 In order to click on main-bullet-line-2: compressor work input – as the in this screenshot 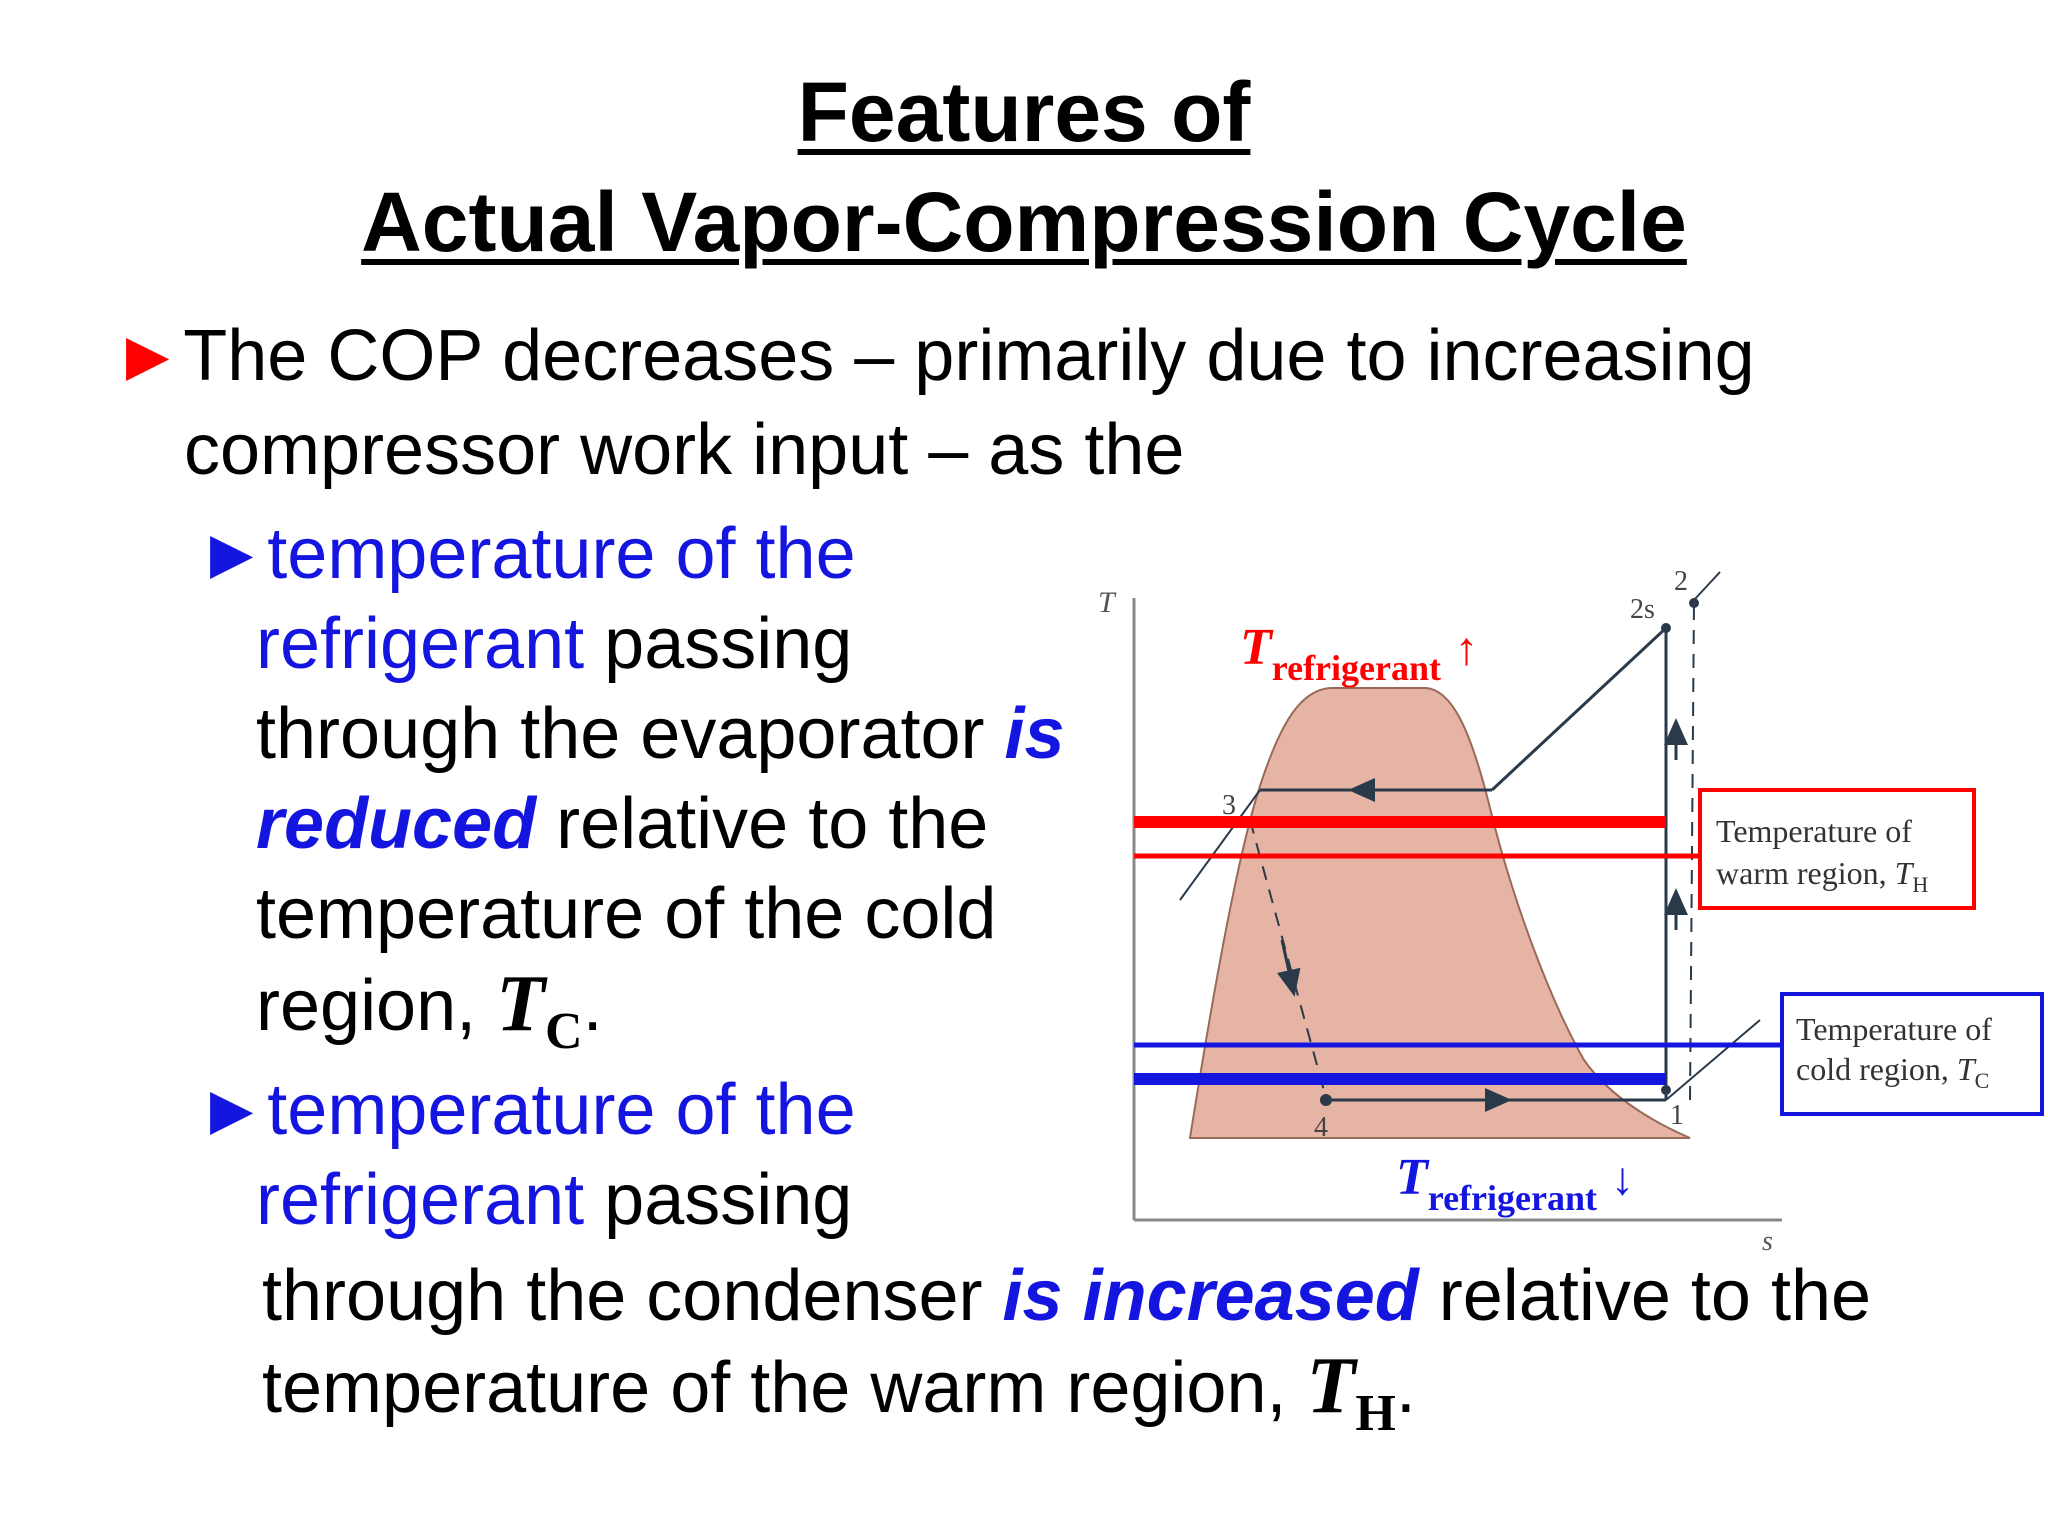, I will do `click(684, 450)`.